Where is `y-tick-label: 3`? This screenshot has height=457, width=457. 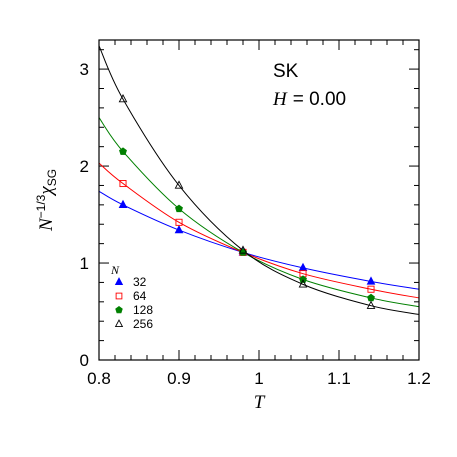 y-tick-label: 3 is located at coordinates (84, 69).